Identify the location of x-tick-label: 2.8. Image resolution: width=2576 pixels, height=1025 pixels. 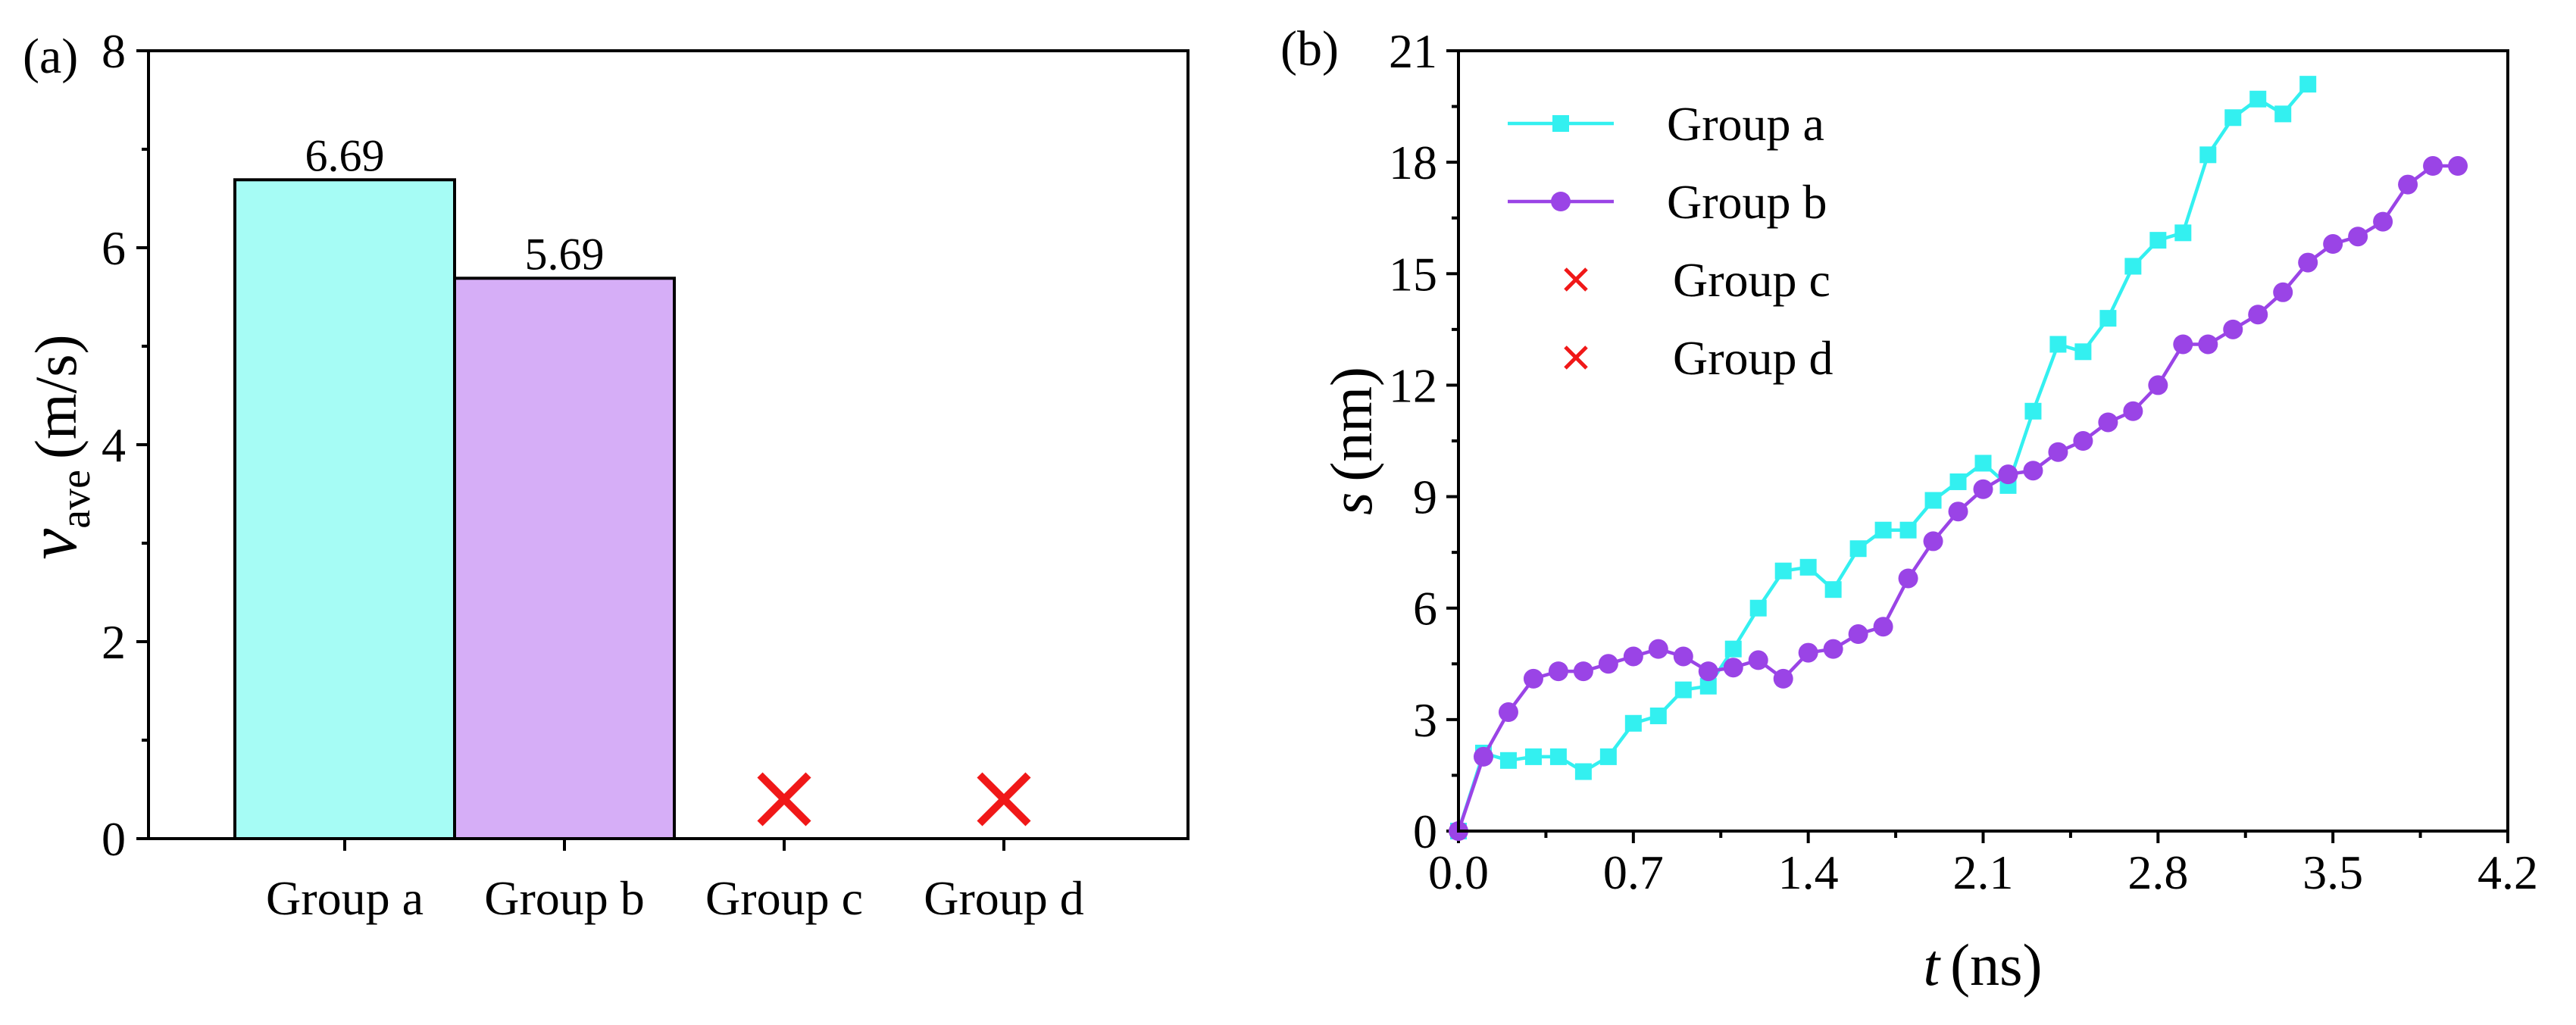
(2157, 872).